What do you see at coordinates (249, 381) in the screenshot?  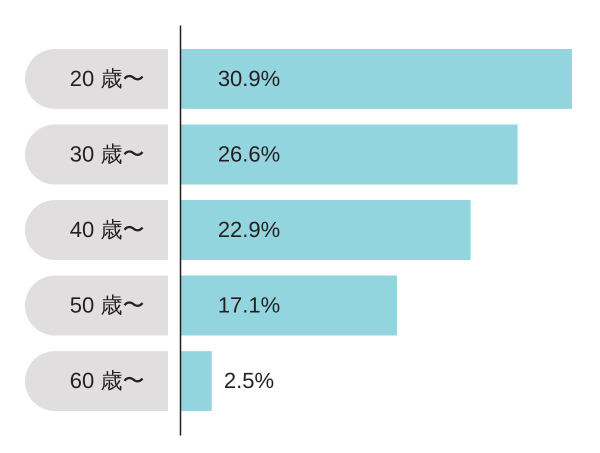 I see `data-label: 2.5%` at bounding box center [249, 381].